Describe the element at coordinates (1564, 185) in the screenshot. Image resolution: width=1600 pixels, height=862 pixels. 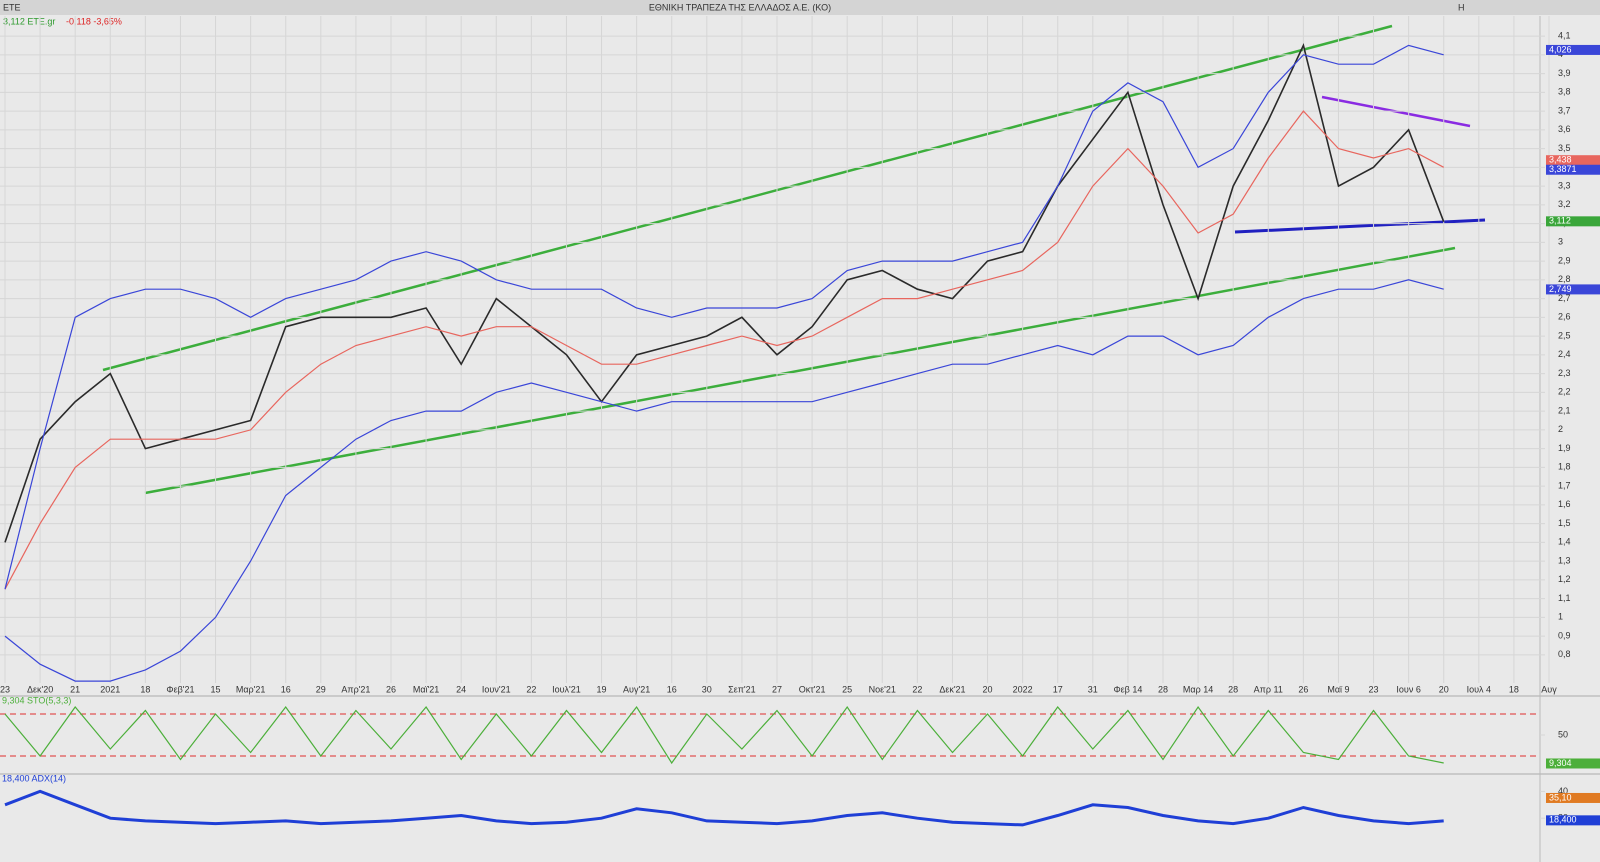
I see `y-tick-label: 3,3` at that location.